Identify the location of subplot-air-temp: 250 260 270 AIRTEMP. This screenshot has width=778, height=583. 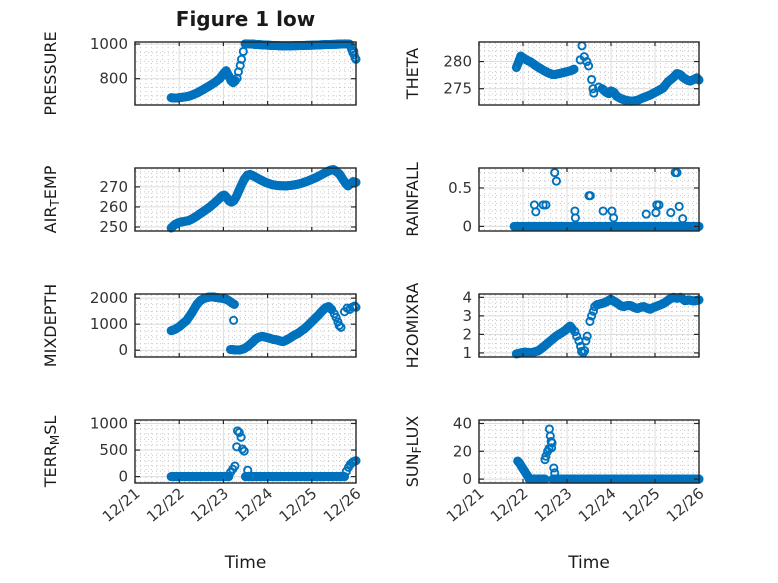
(201, 200).